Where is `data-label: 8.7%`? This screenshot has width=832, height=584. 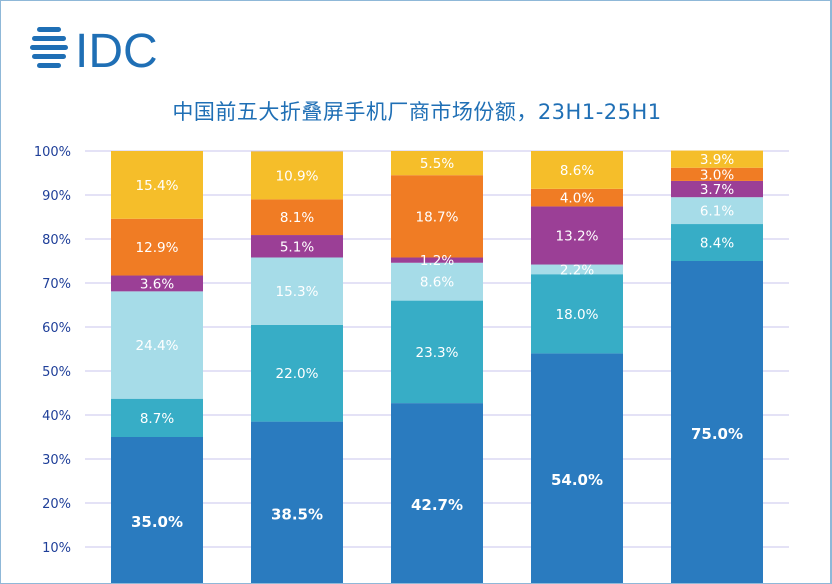
data-label: 8.7% is located at coordinates (157, 419).